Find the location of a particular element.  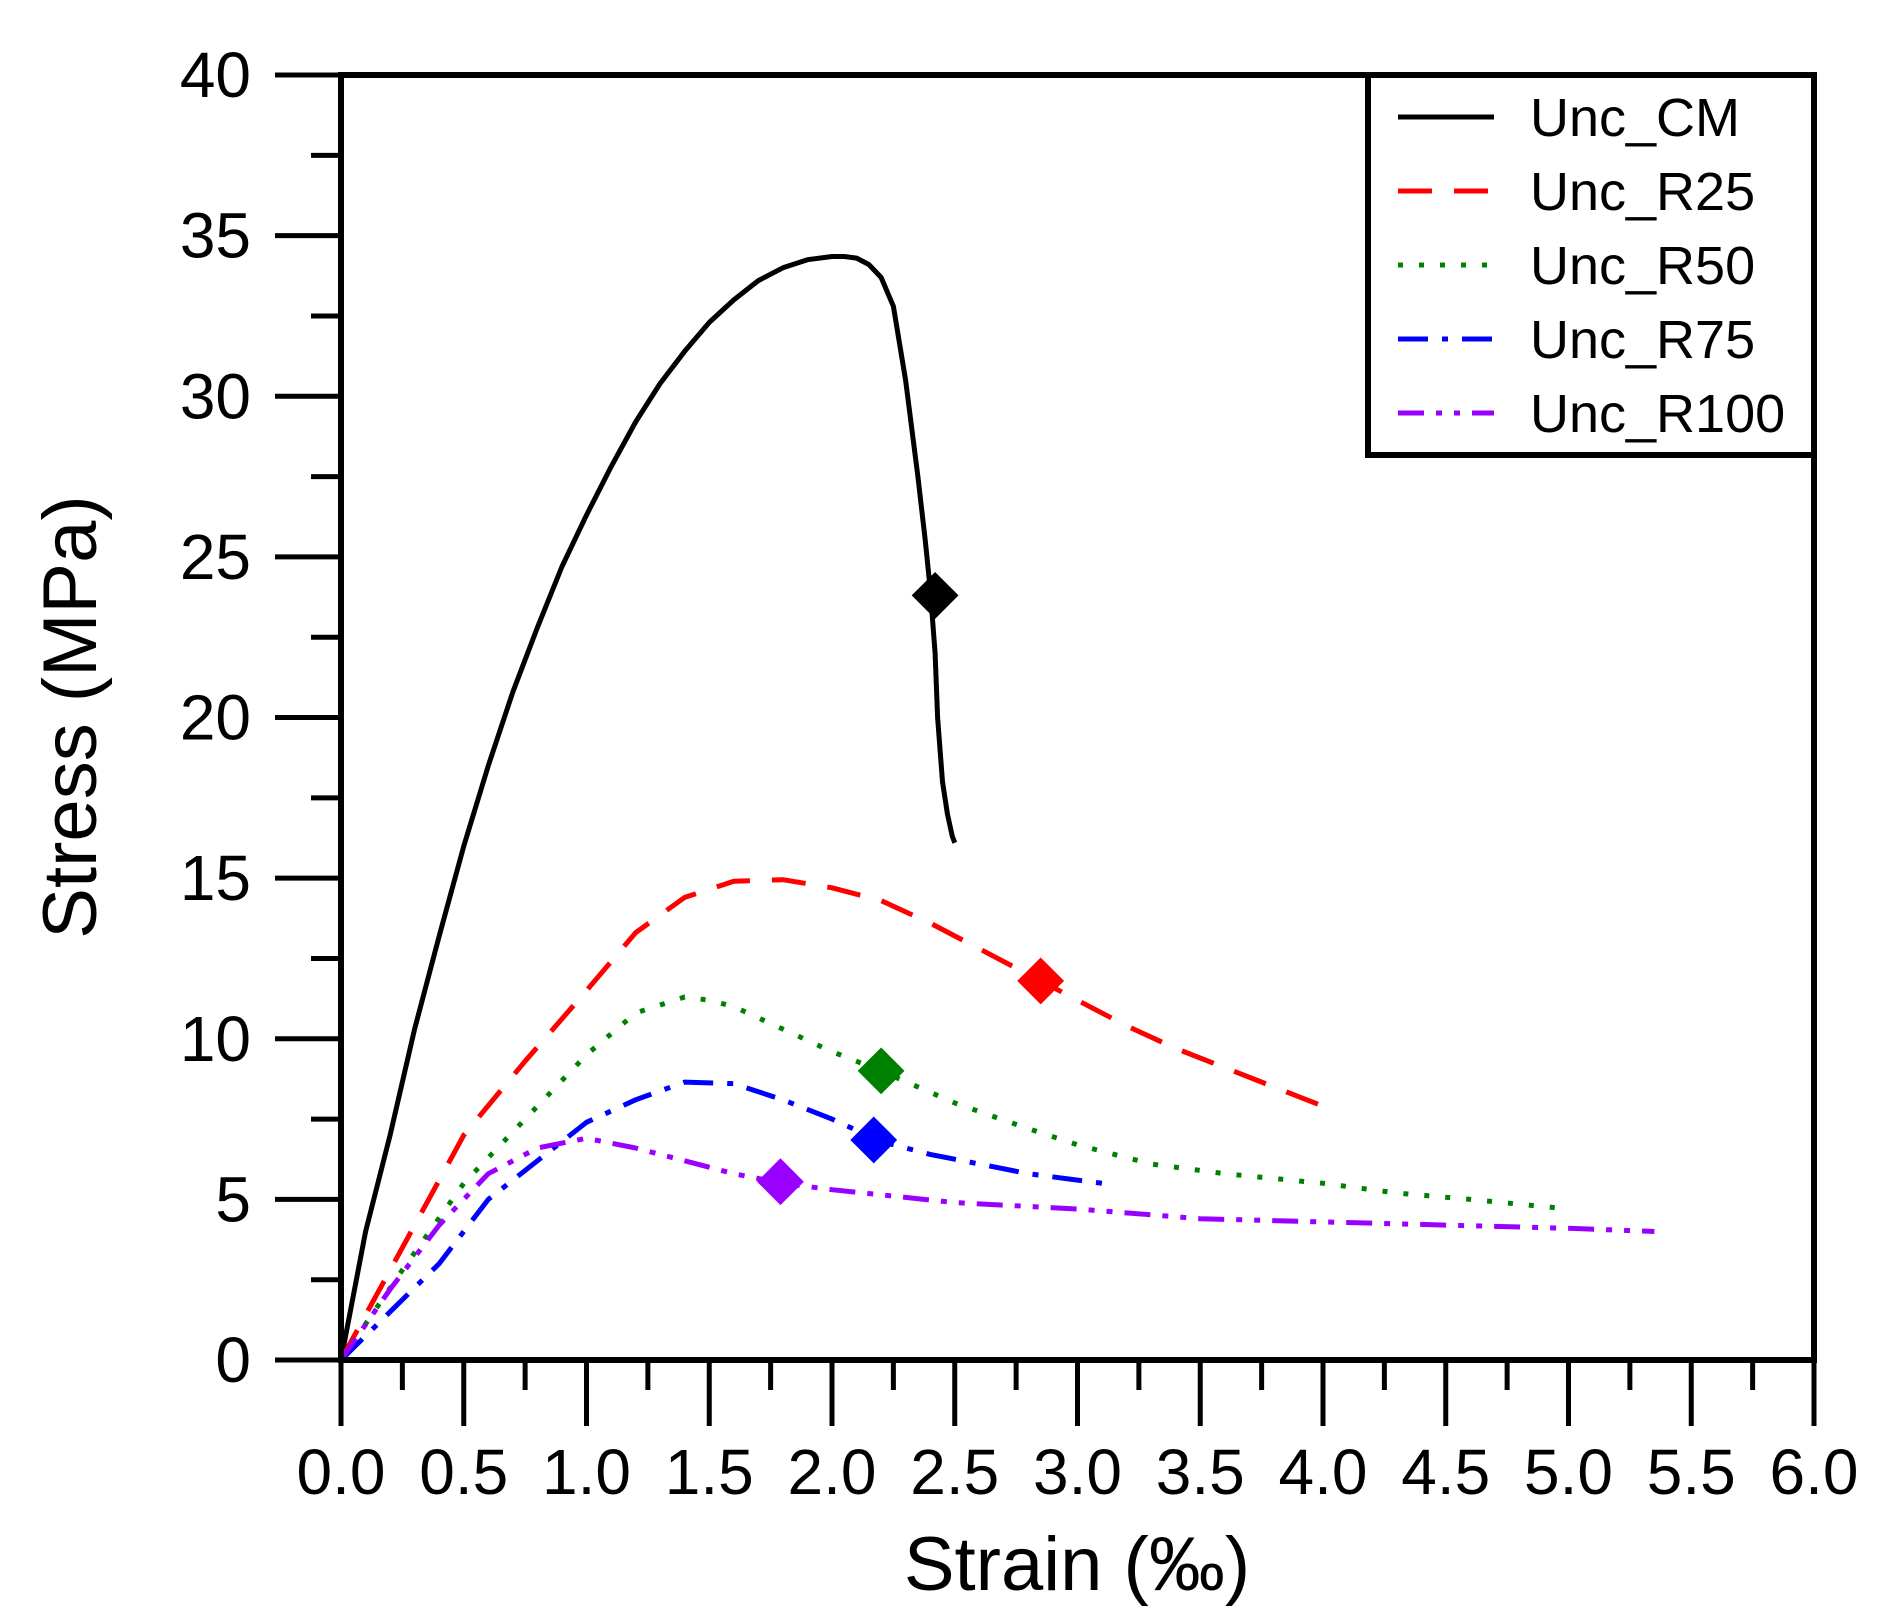

series-line-unc-r100 is located at coordinates (996, 1248).